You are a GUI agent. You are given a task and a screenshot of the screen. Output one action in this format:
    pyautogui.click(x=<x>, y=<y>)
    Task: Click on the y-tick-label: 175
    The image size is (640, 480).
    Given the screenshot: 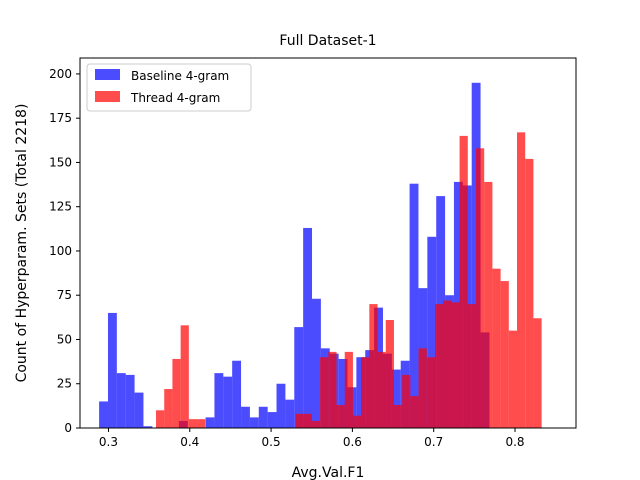 What is the action you would take?
    pyautogui.click(x=60, y=118)
    